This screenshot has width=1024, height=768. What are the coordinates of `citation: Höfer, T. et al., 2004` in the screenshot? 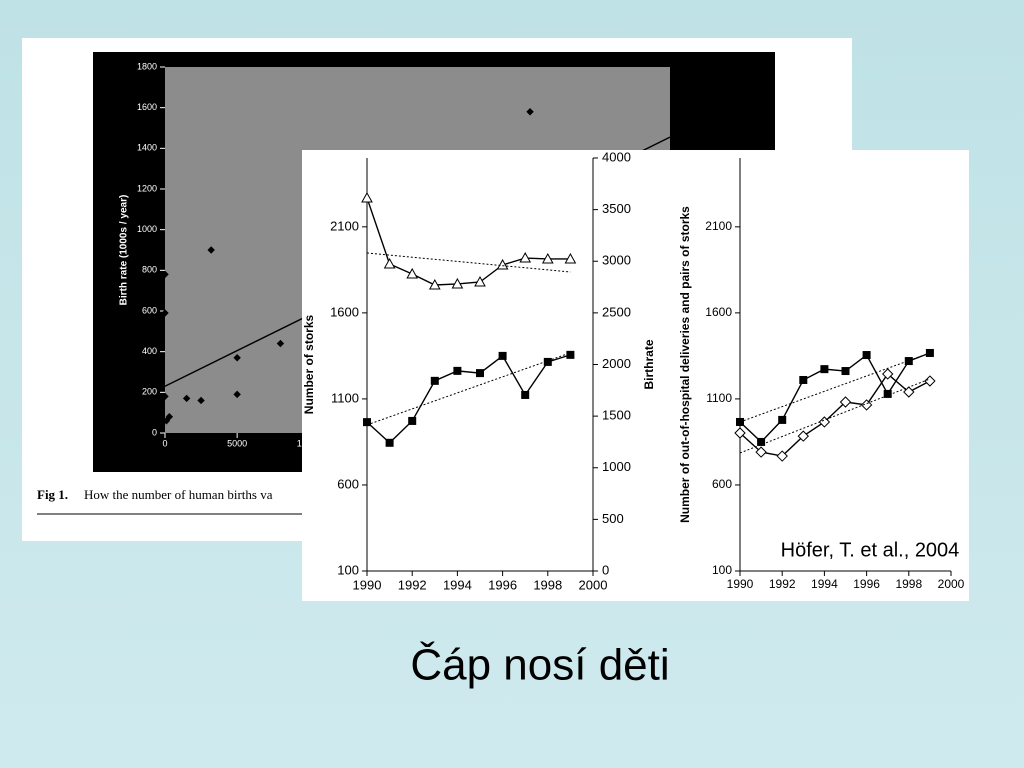 It's located at (870, 550).